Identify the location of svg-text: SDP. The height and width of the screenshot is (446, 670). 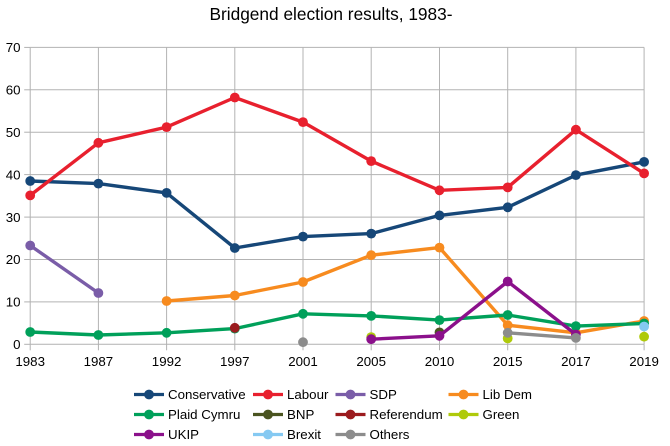
(383, 394).